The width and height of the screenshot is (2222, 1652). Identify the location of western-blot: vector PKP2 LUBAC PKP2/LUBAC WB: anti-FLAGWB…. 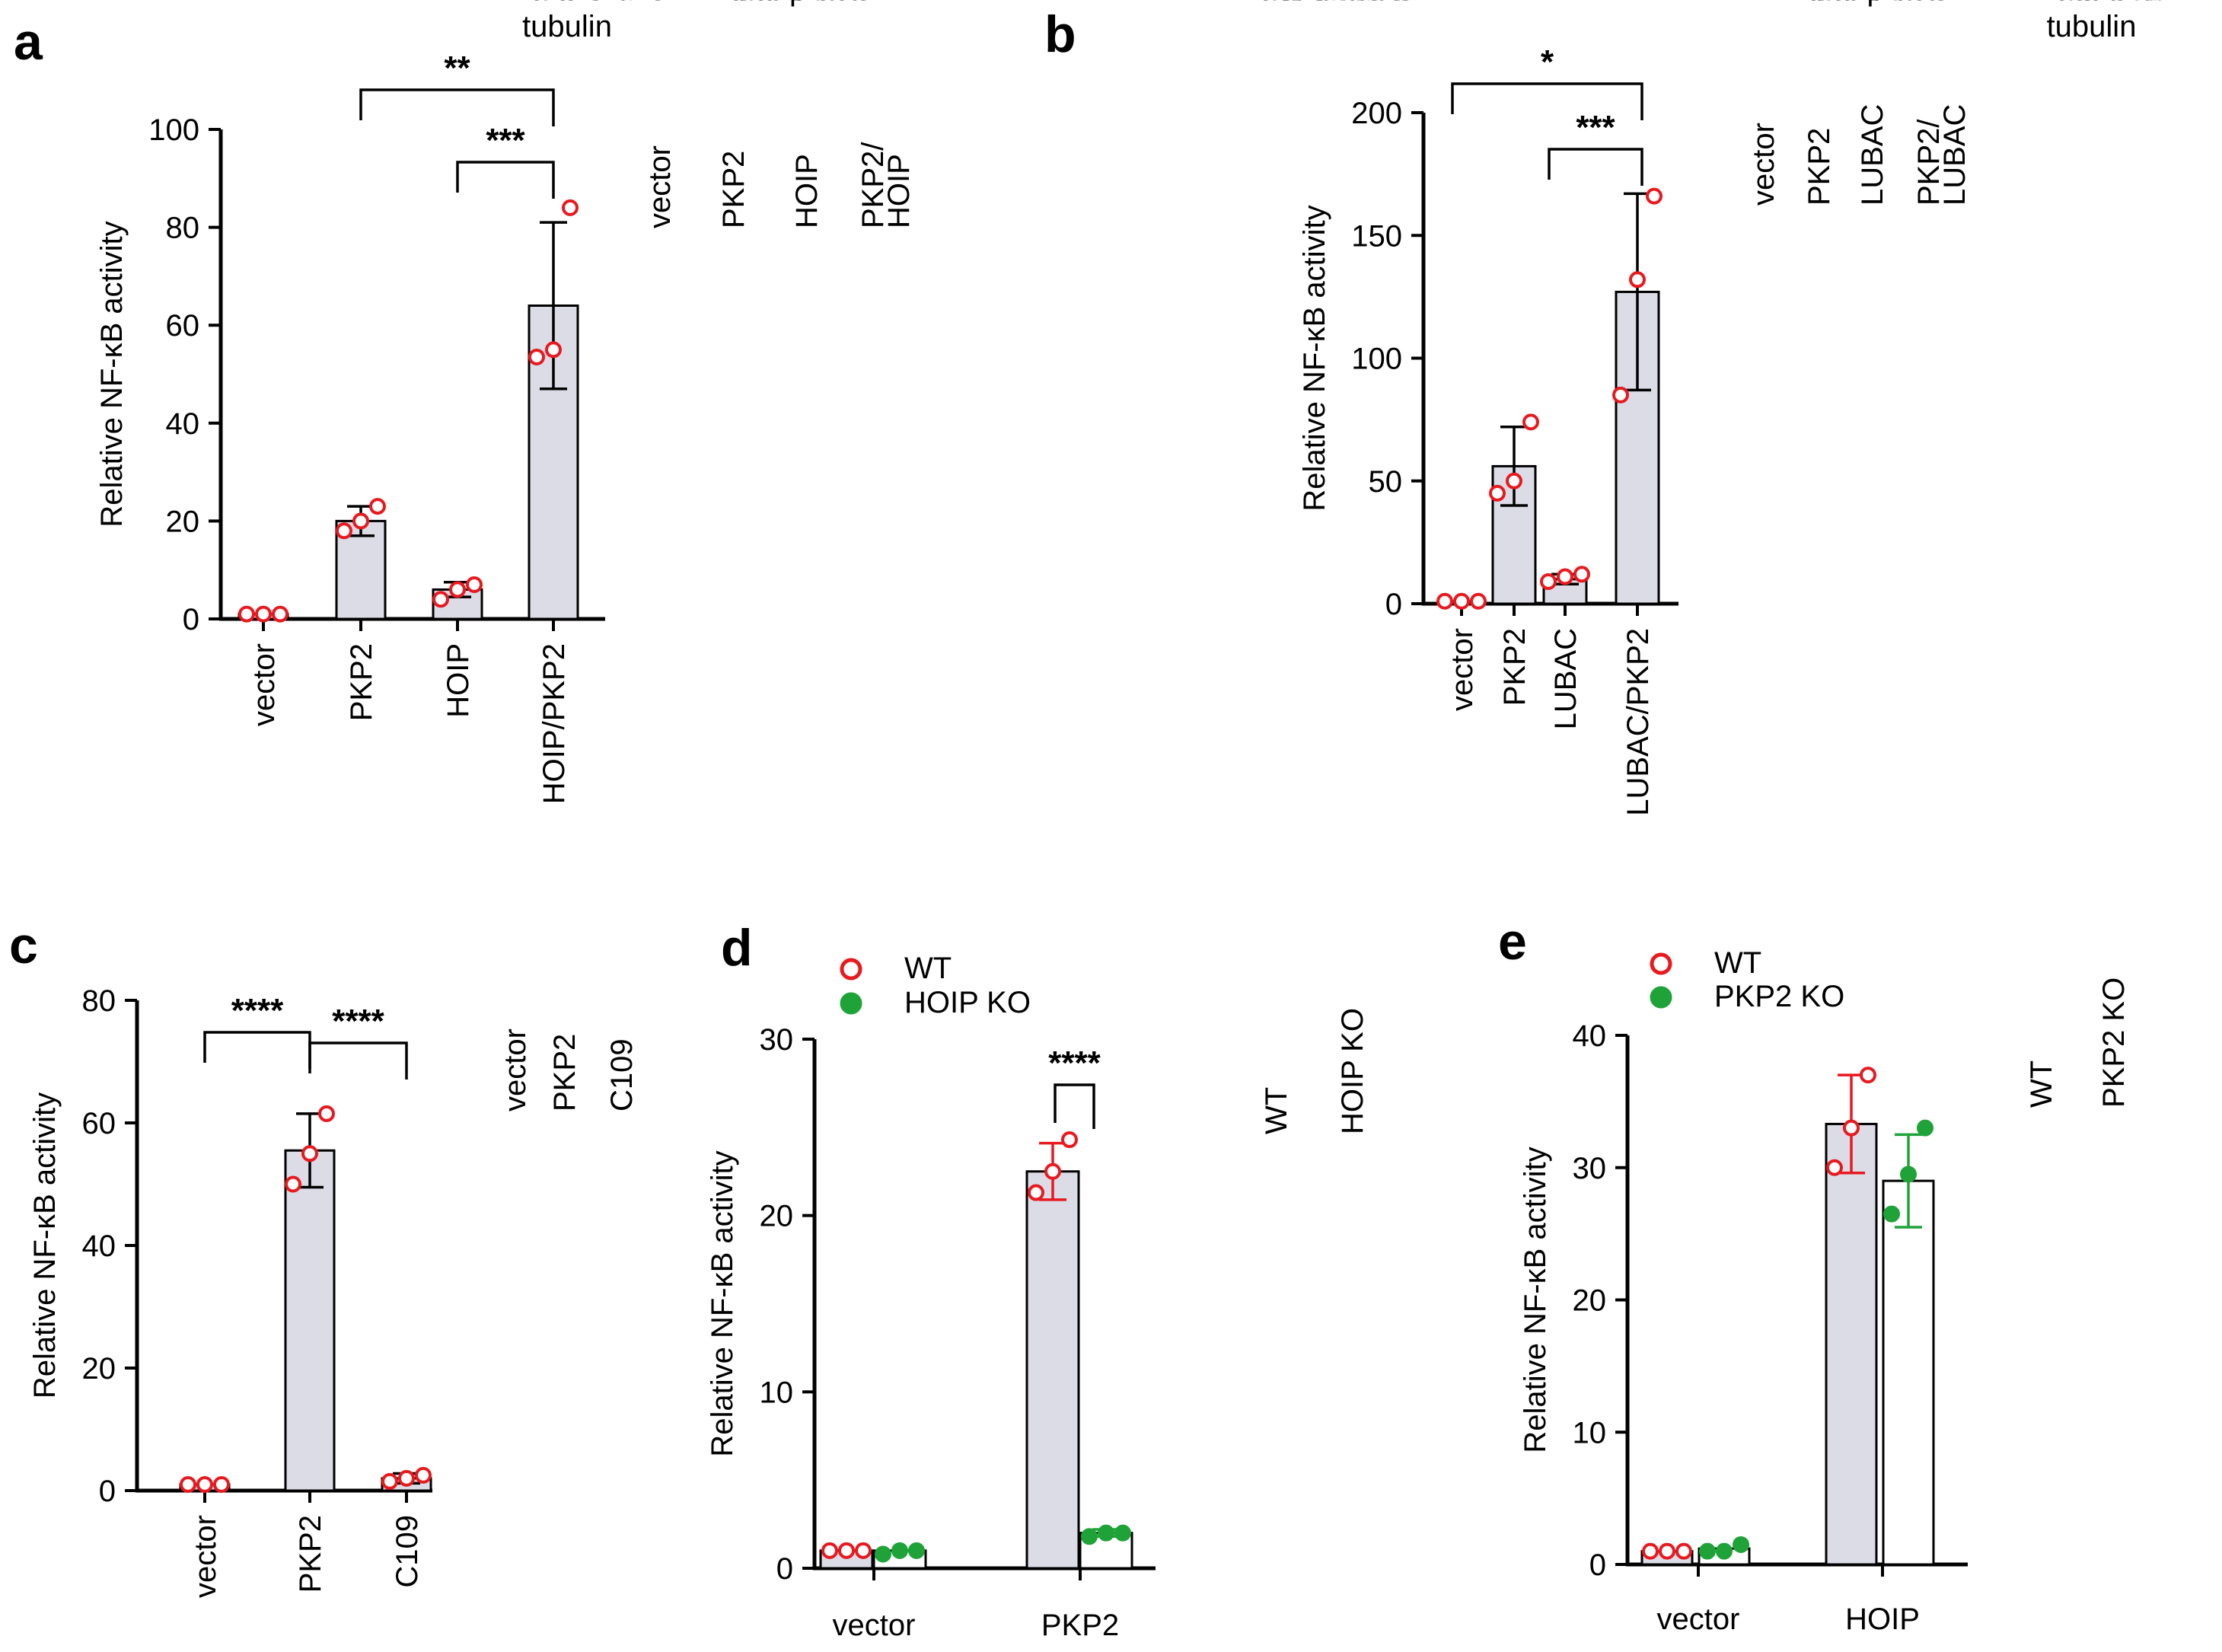
(1857, 103).